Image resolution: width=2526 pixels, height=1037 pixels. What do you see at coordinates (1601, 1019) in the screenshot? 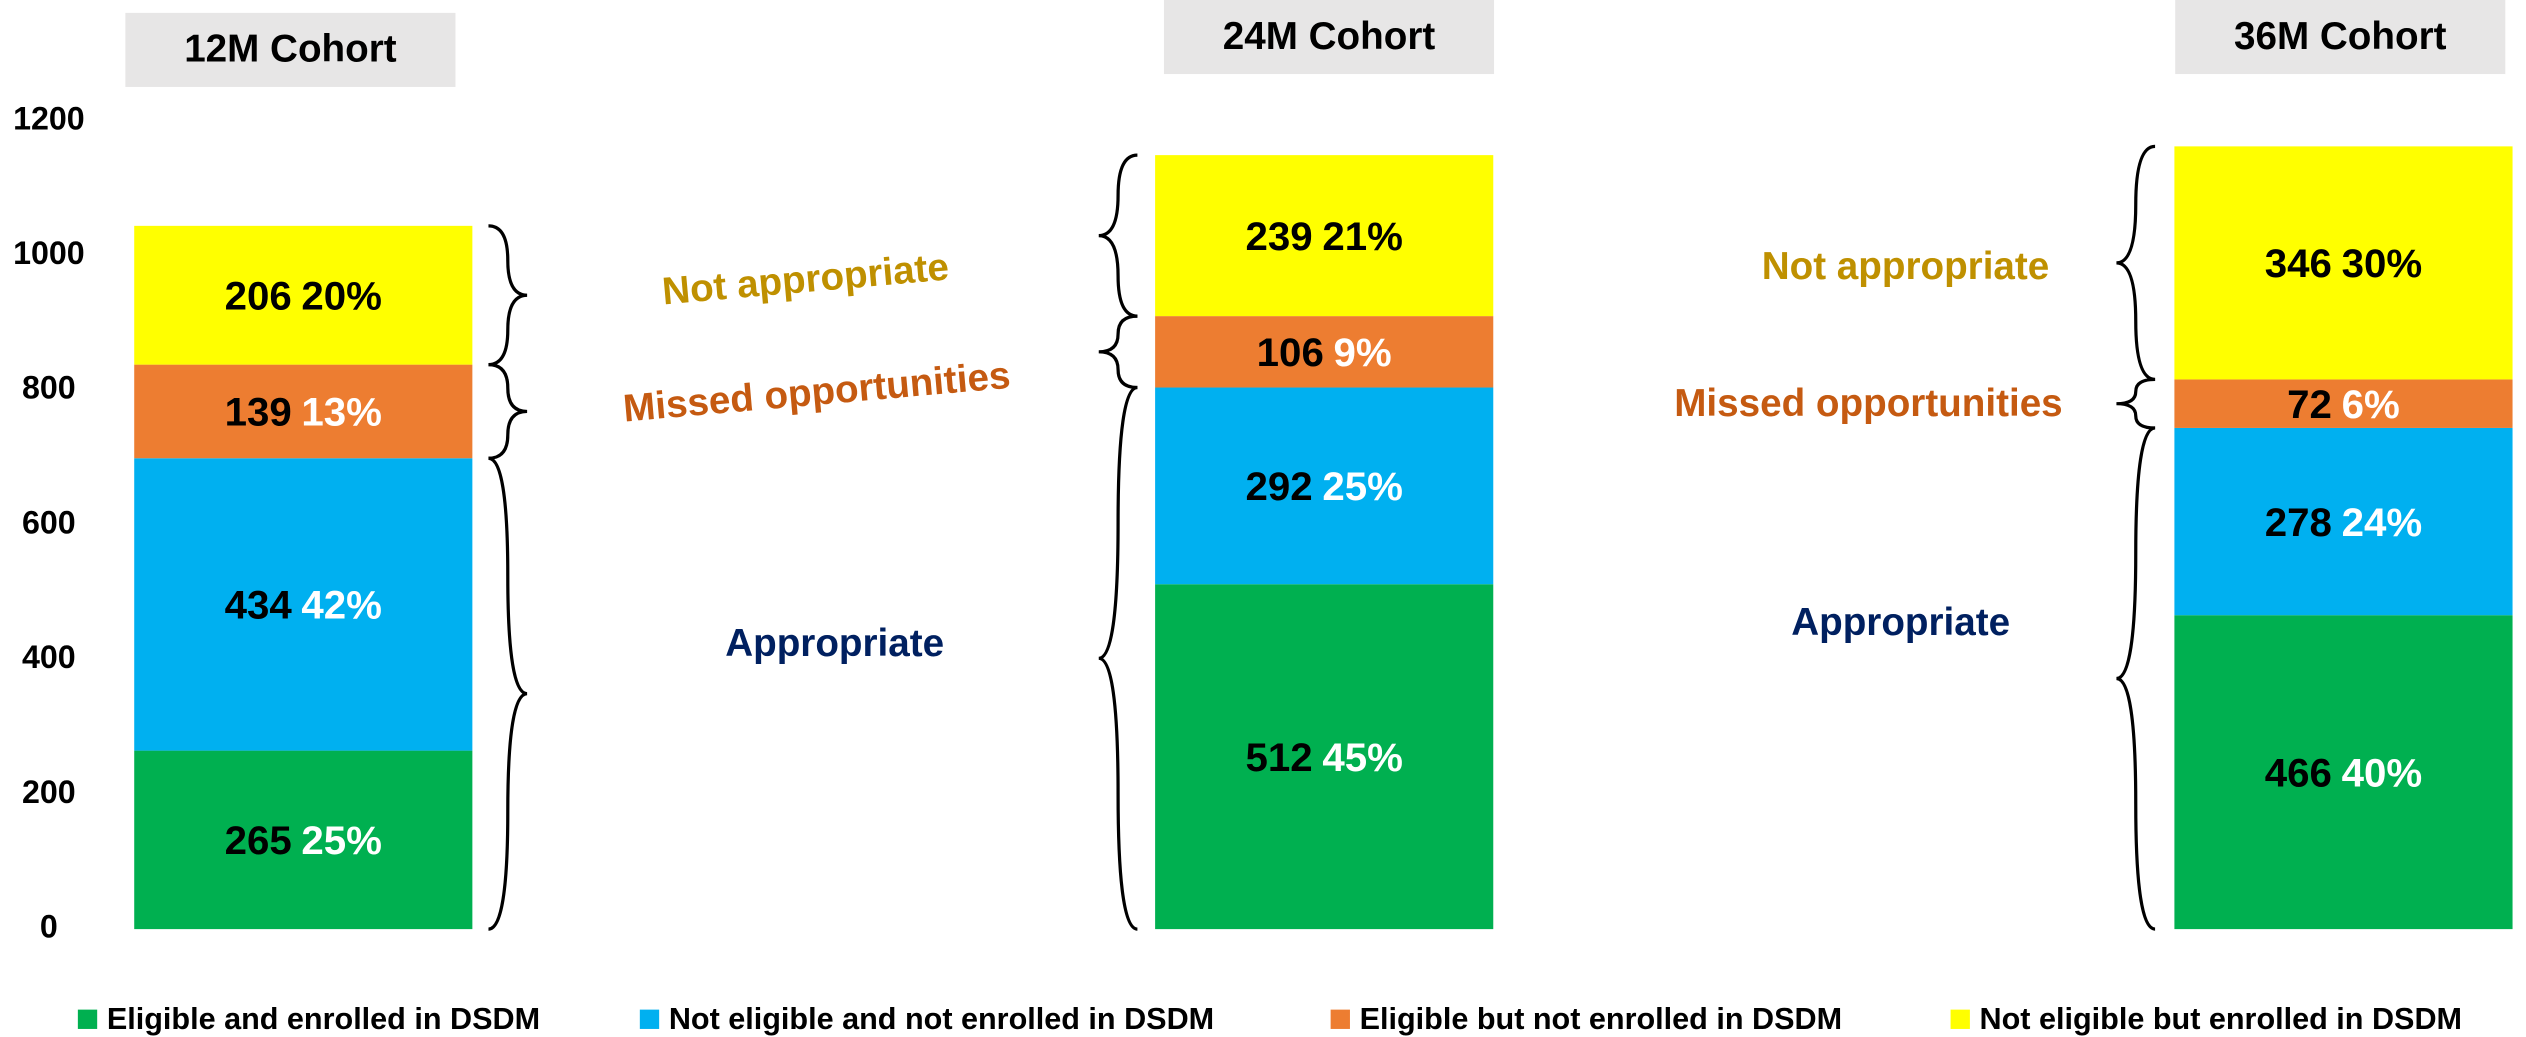
I see `legend-label: Eligible but not enrolled in DSDM` at bounding box center [1601, 1019].